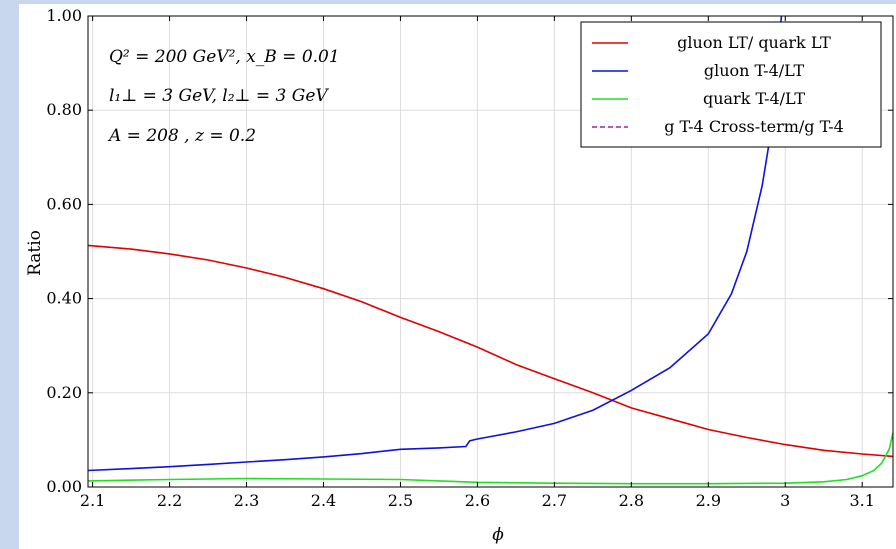  Describe the element at coordinates (754, 126) in the screenshot. I see `legend-label-3: g T-4 Cross-term/g T-4` at that location.